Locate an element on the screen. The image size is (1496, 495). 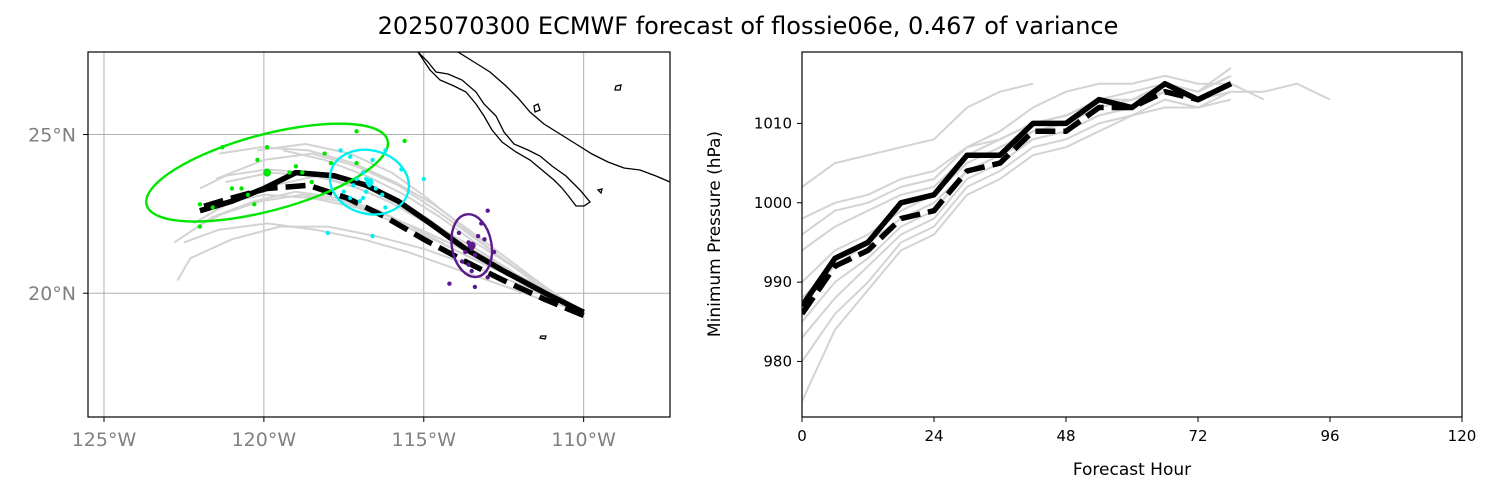
small-island-d is located at coordinates (599, 191).